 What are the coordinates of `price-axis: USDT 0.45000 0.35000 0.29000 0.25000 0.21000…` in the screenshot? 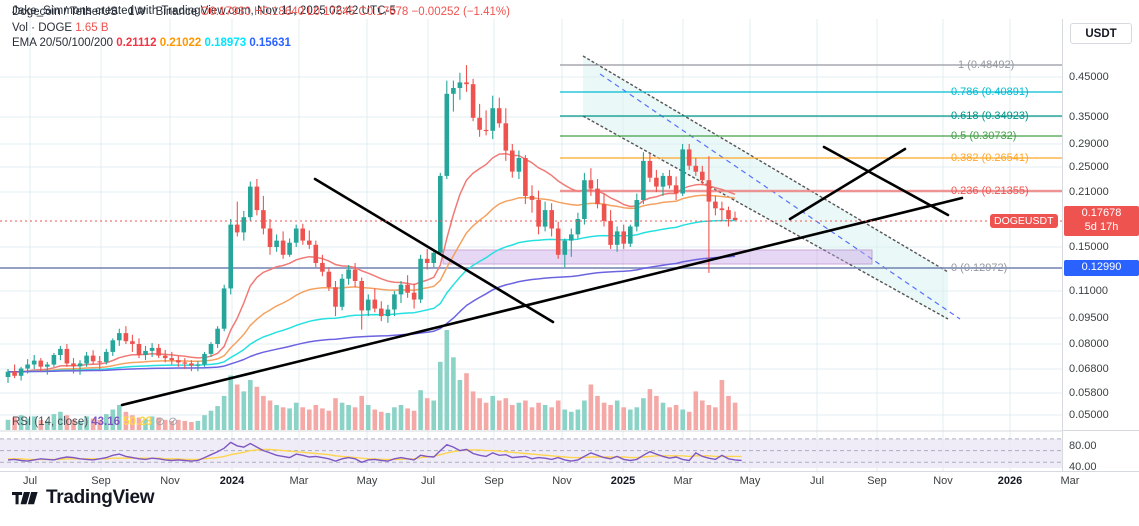 It's located at (1100, 246).